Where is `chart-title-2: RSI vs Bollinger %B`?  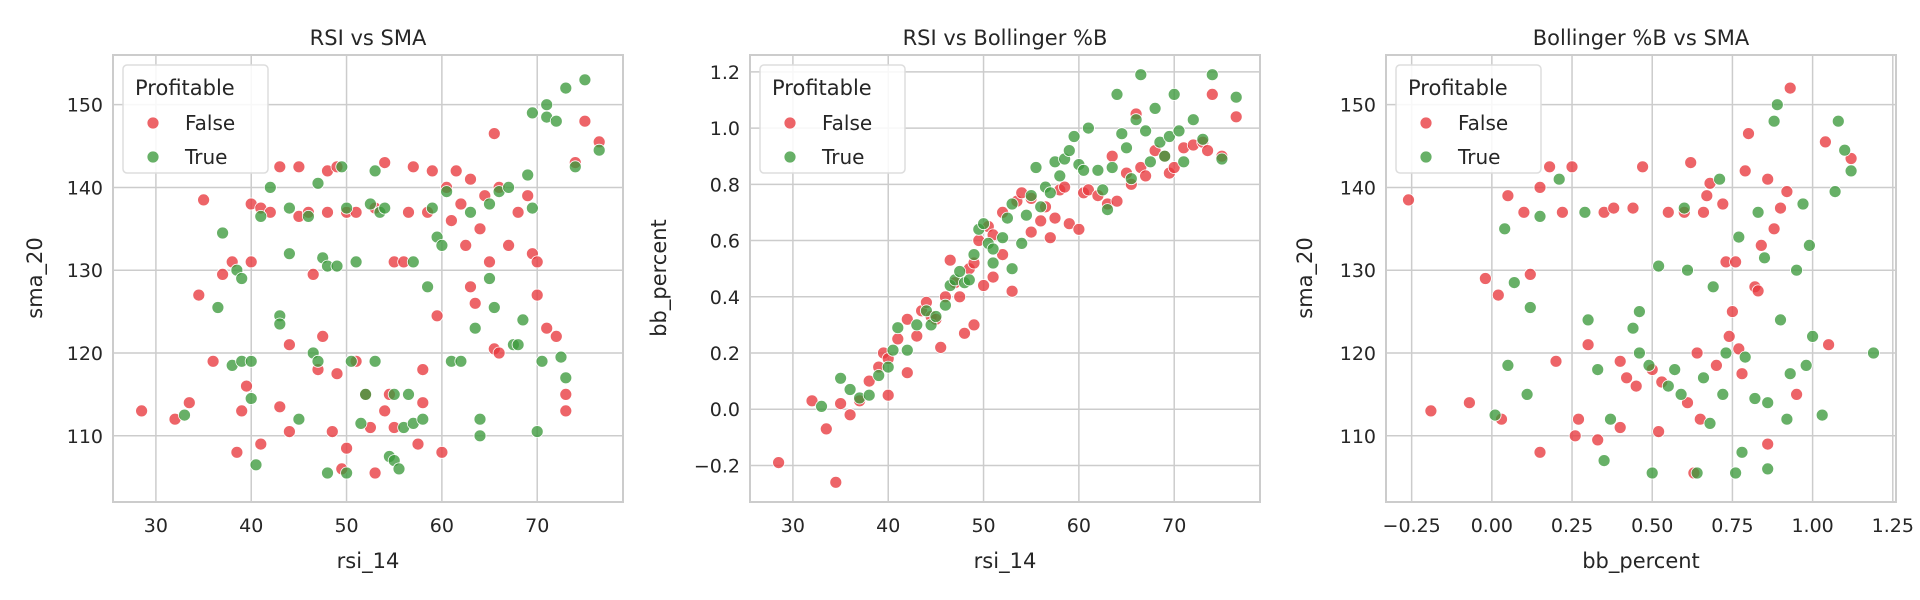 chart-title-2: RSI vs Bollinger %B is located at coordinates (1005, 38).